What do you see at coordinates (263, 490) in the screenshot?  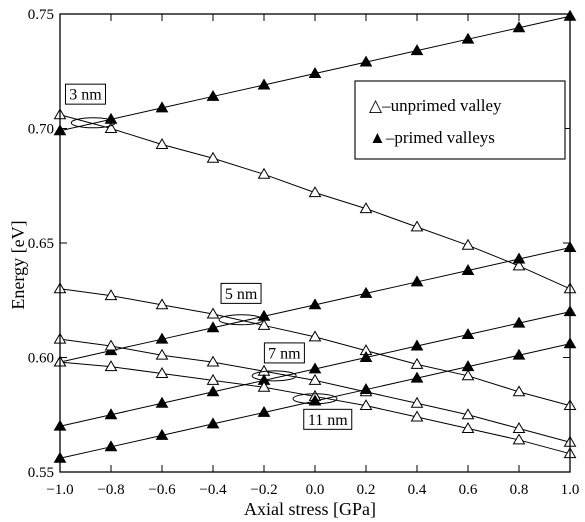 I see `x-tick-label: −0.2` at bounding box center [263, 490].